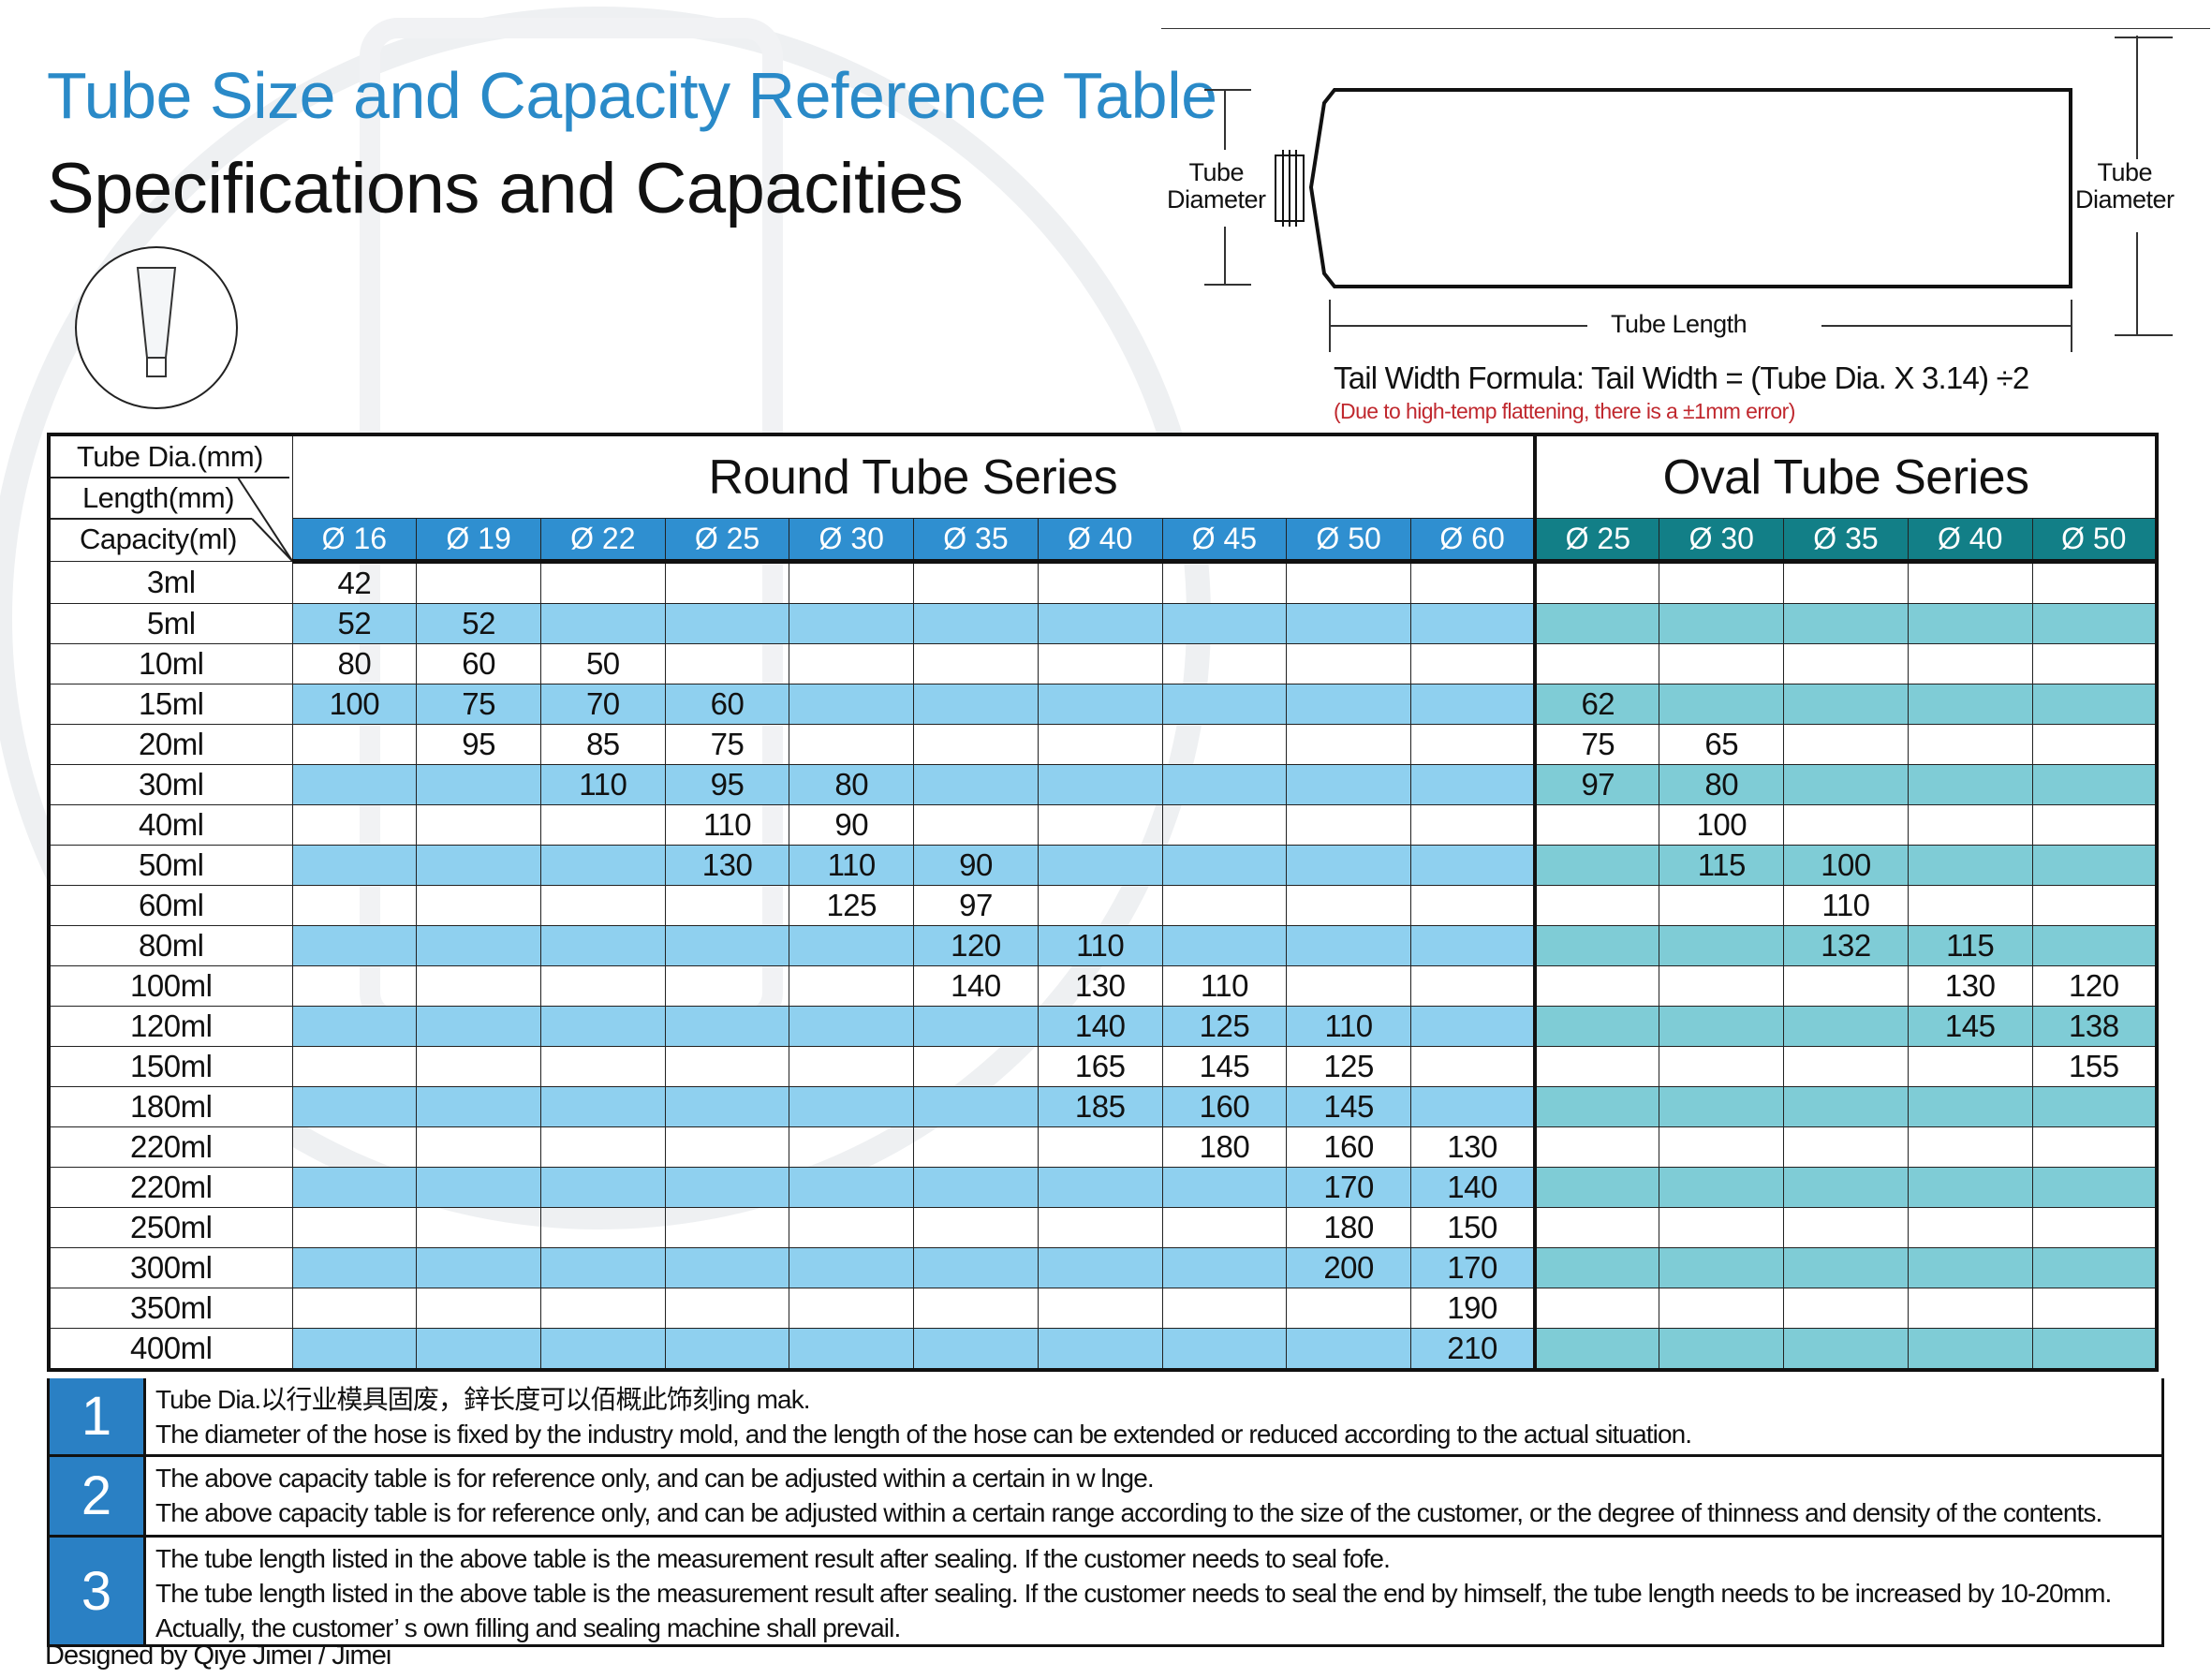 The image size is (2212, 1678). What do you see at coordinates (1473, 1147) in the screenshot?
I see `round-length-cell: 130` at bounding box center [1473, 1147].